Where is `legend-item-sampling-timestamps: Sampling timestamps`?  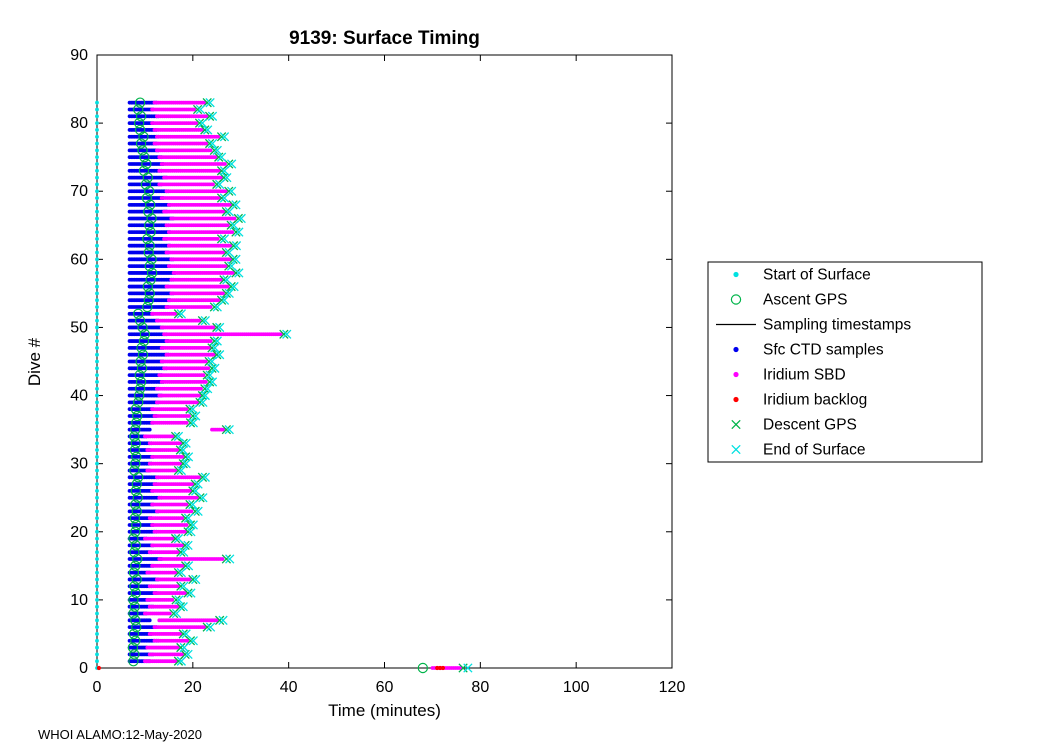
legend-item-sampling-timestamps: Sampling timestamps is located at coordinates (813, 325).